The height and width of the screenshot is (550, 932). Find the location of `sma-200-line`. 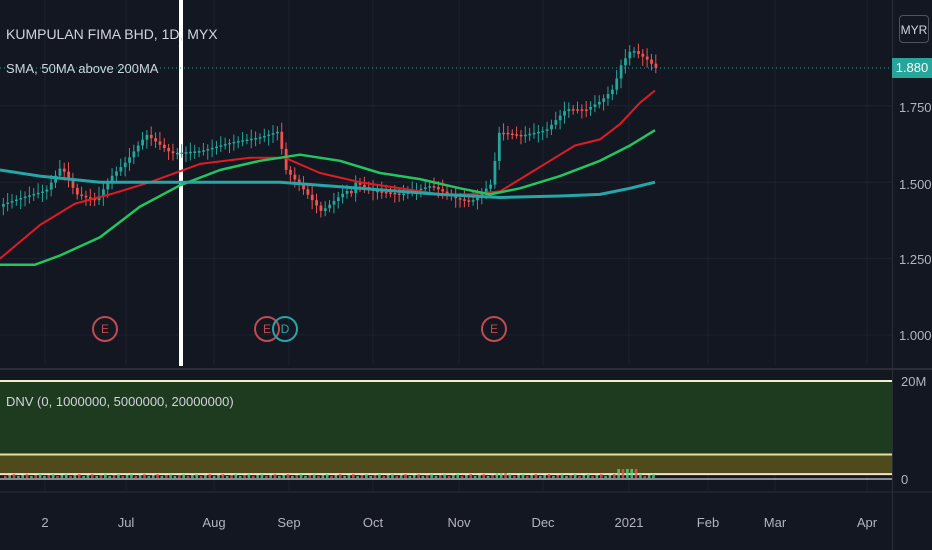

sma-200-line is located at coordinates (328, 183).